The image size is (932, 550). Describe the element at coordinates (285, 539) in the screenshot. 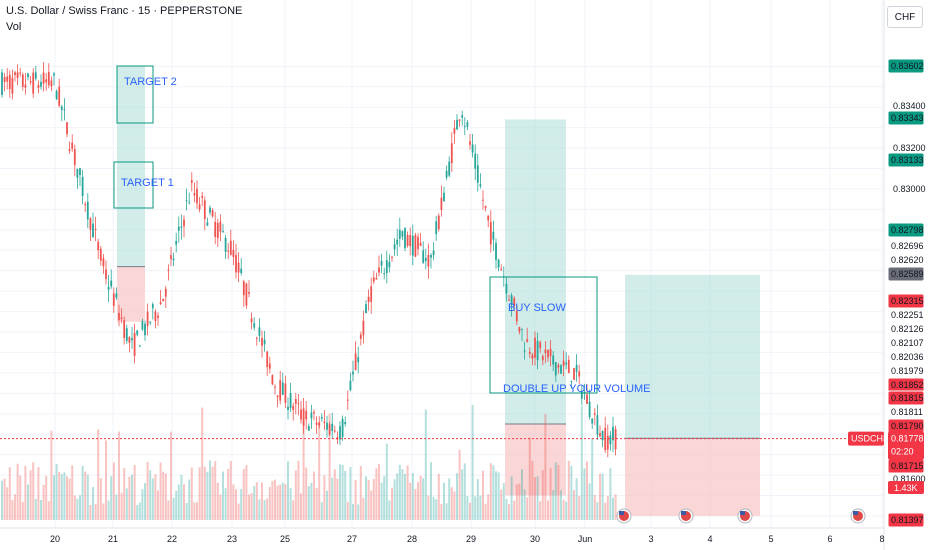

I see `time-axis-tick: 25` at that location.